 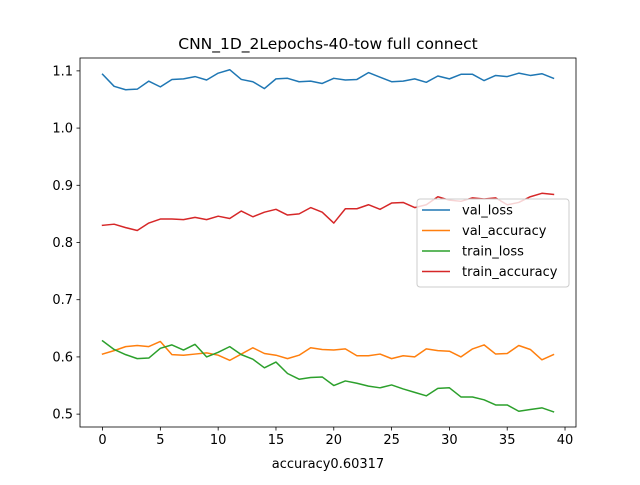 What do you see at coordinates (510, 272) in the screenshot?
I see `legend-label-train-accuracy: train_accuracy` at bounding box center [510, 272].